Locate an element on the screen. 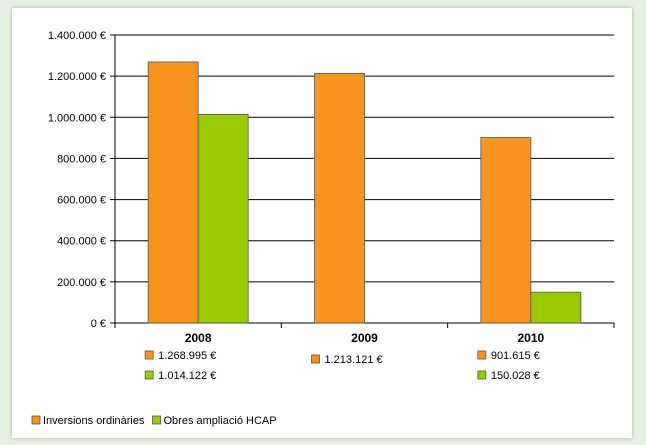 Image resolution: width=646 pixels, height=445 pixels. y-tick-label: 200.000 € is located at coordinates (81, 283).